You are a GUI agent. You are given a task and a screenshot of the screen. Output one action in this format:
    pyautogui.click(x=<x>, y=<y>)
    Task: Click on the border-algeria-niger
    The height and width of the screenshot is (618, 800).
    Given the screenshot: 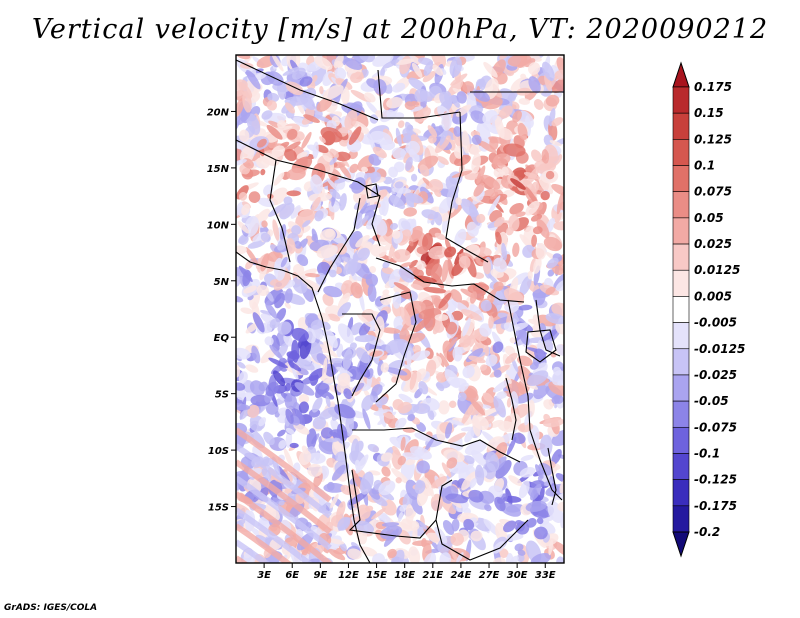 What is the action you would take?
    pyautogui.click(x=307, y=90)
    